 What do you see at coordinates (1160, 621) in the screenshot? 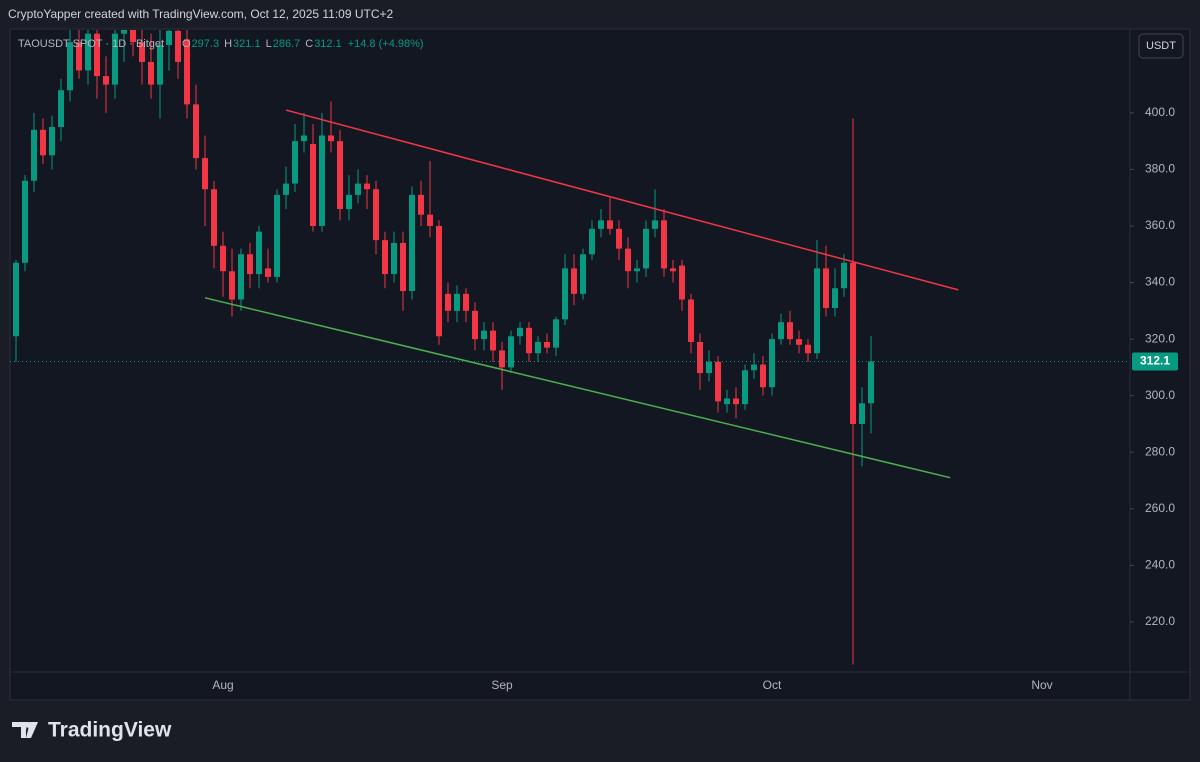
I see `y-tick-label: 220.0` at bounding box center [1160, 621].